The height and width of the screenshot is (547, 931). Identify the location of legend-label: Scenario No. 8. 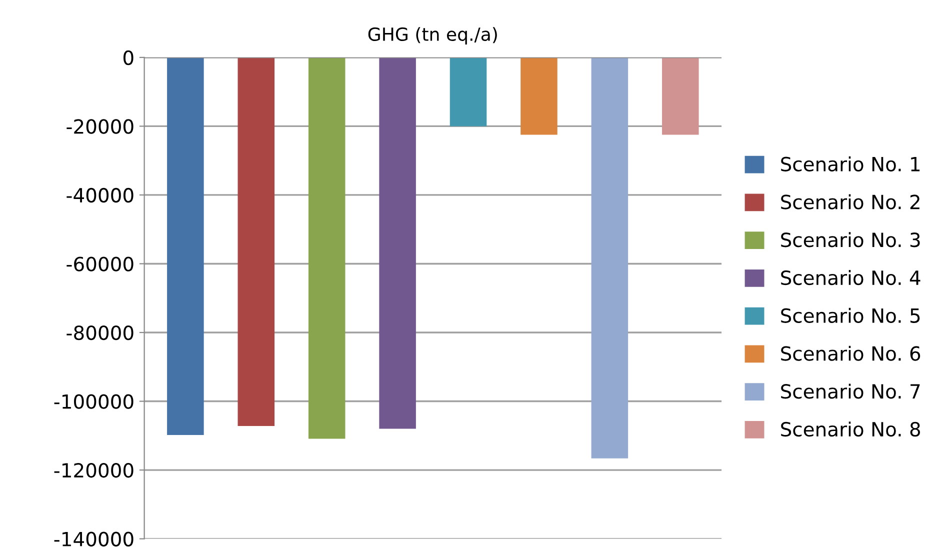
(850, 429).